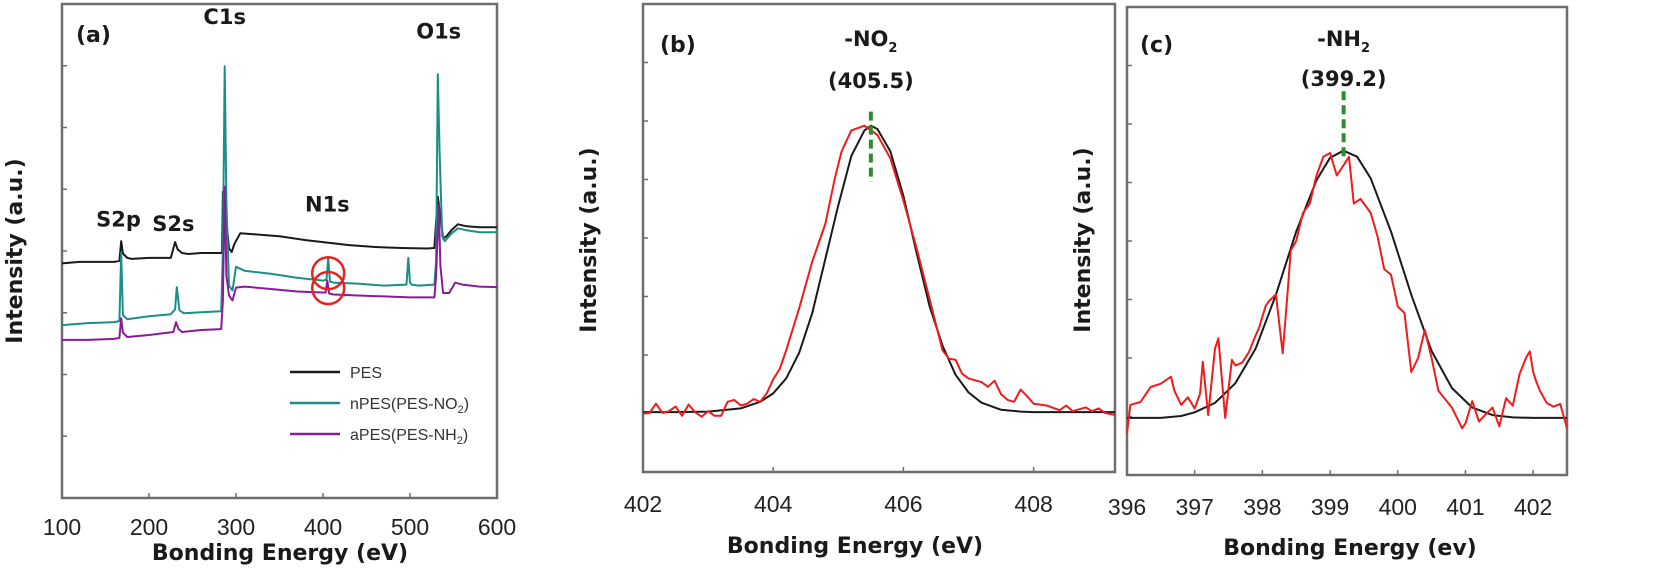  Describe the element at coordinates (1127, 507) in the screenshot. I see `x-tick-label: 396` at that location.